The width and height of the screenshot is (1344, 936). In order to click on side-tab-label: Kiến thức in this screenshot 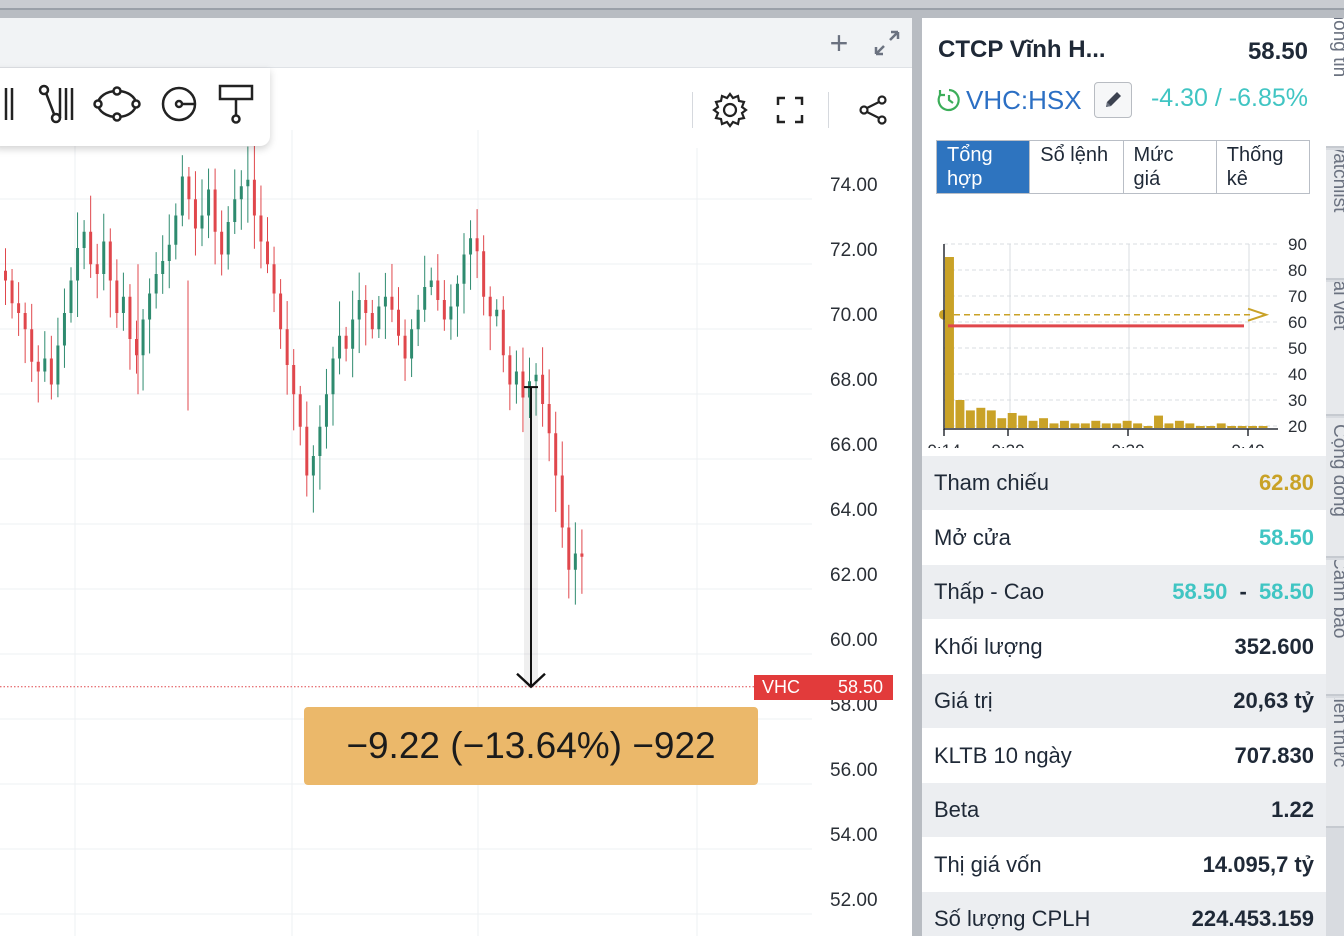, I will do `click(1336, 733)`.